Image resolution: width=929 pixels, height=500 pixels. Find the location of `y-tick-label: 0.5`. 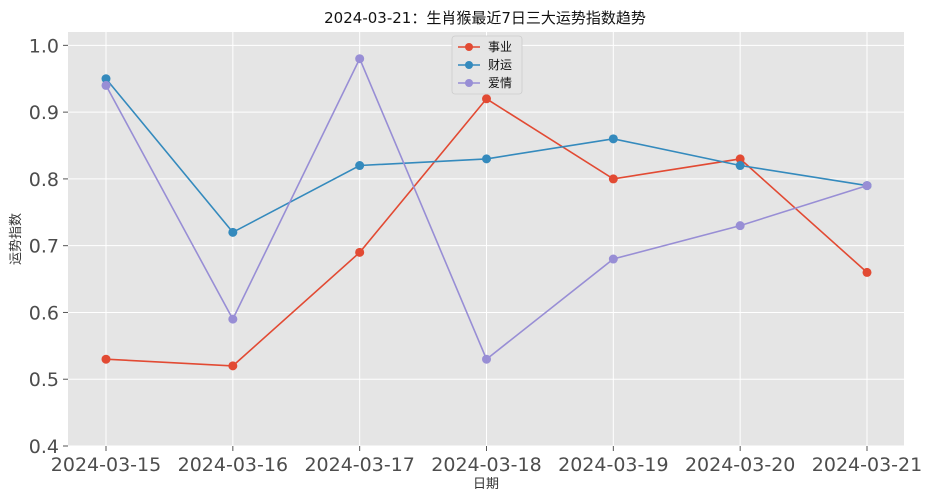

y-tick-label: 0.5 is located at coordinates (44, 380).